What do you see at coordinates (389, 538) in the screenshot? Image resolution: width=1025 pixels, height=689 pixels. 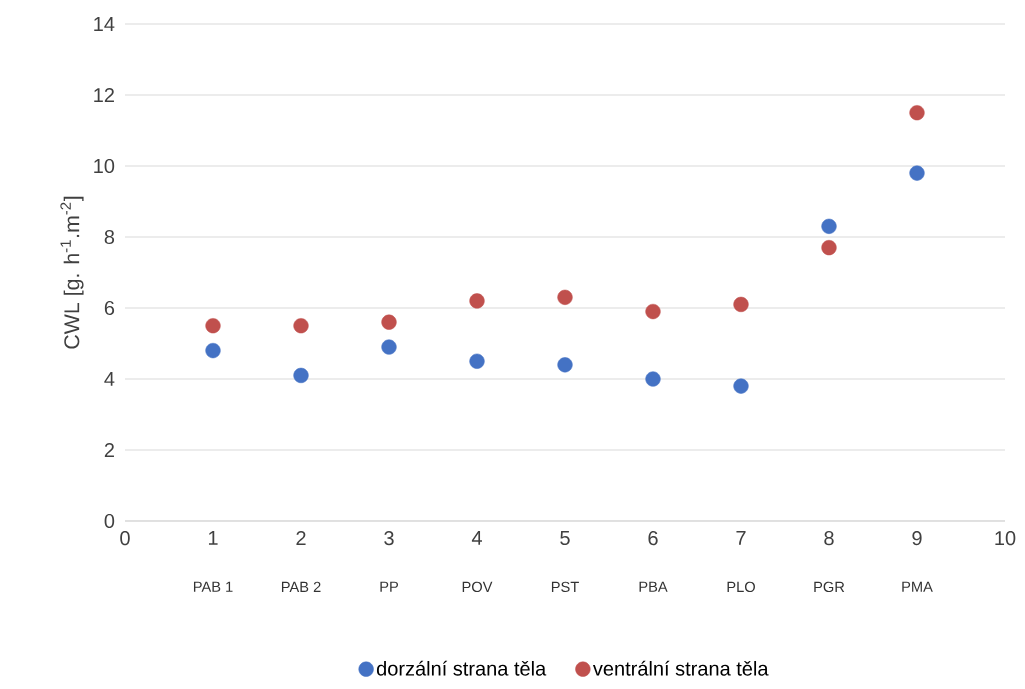 I see `x-tick-label: 3` at bounding box center [389, 538].